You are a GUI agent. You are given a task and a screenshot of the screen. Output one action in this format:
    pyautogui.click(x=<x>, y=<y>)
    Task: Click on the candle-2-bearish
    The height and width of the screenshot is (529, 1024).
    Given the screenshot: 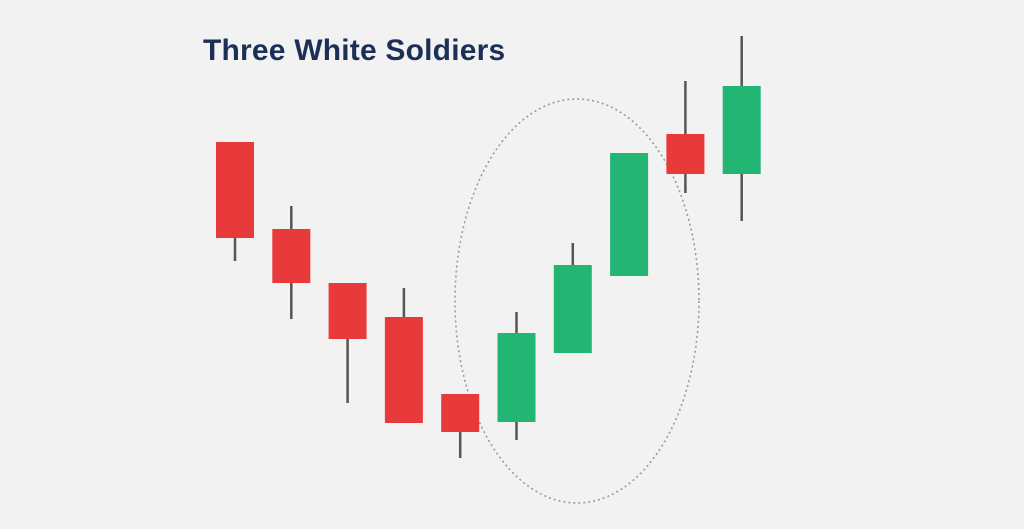 What is the action you would take?
    pyautogui.click(x=291, y=262)
    